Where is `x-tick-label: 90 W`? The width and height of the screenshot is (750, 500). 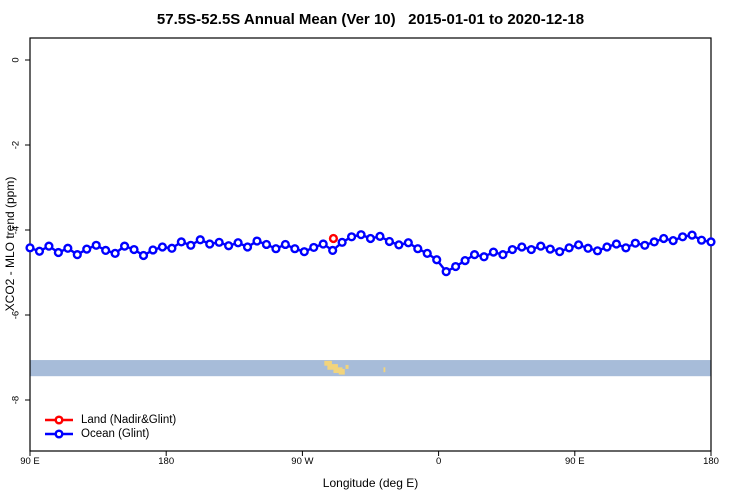
x-tick-label: 90 W is located at coordinates (302, 461).